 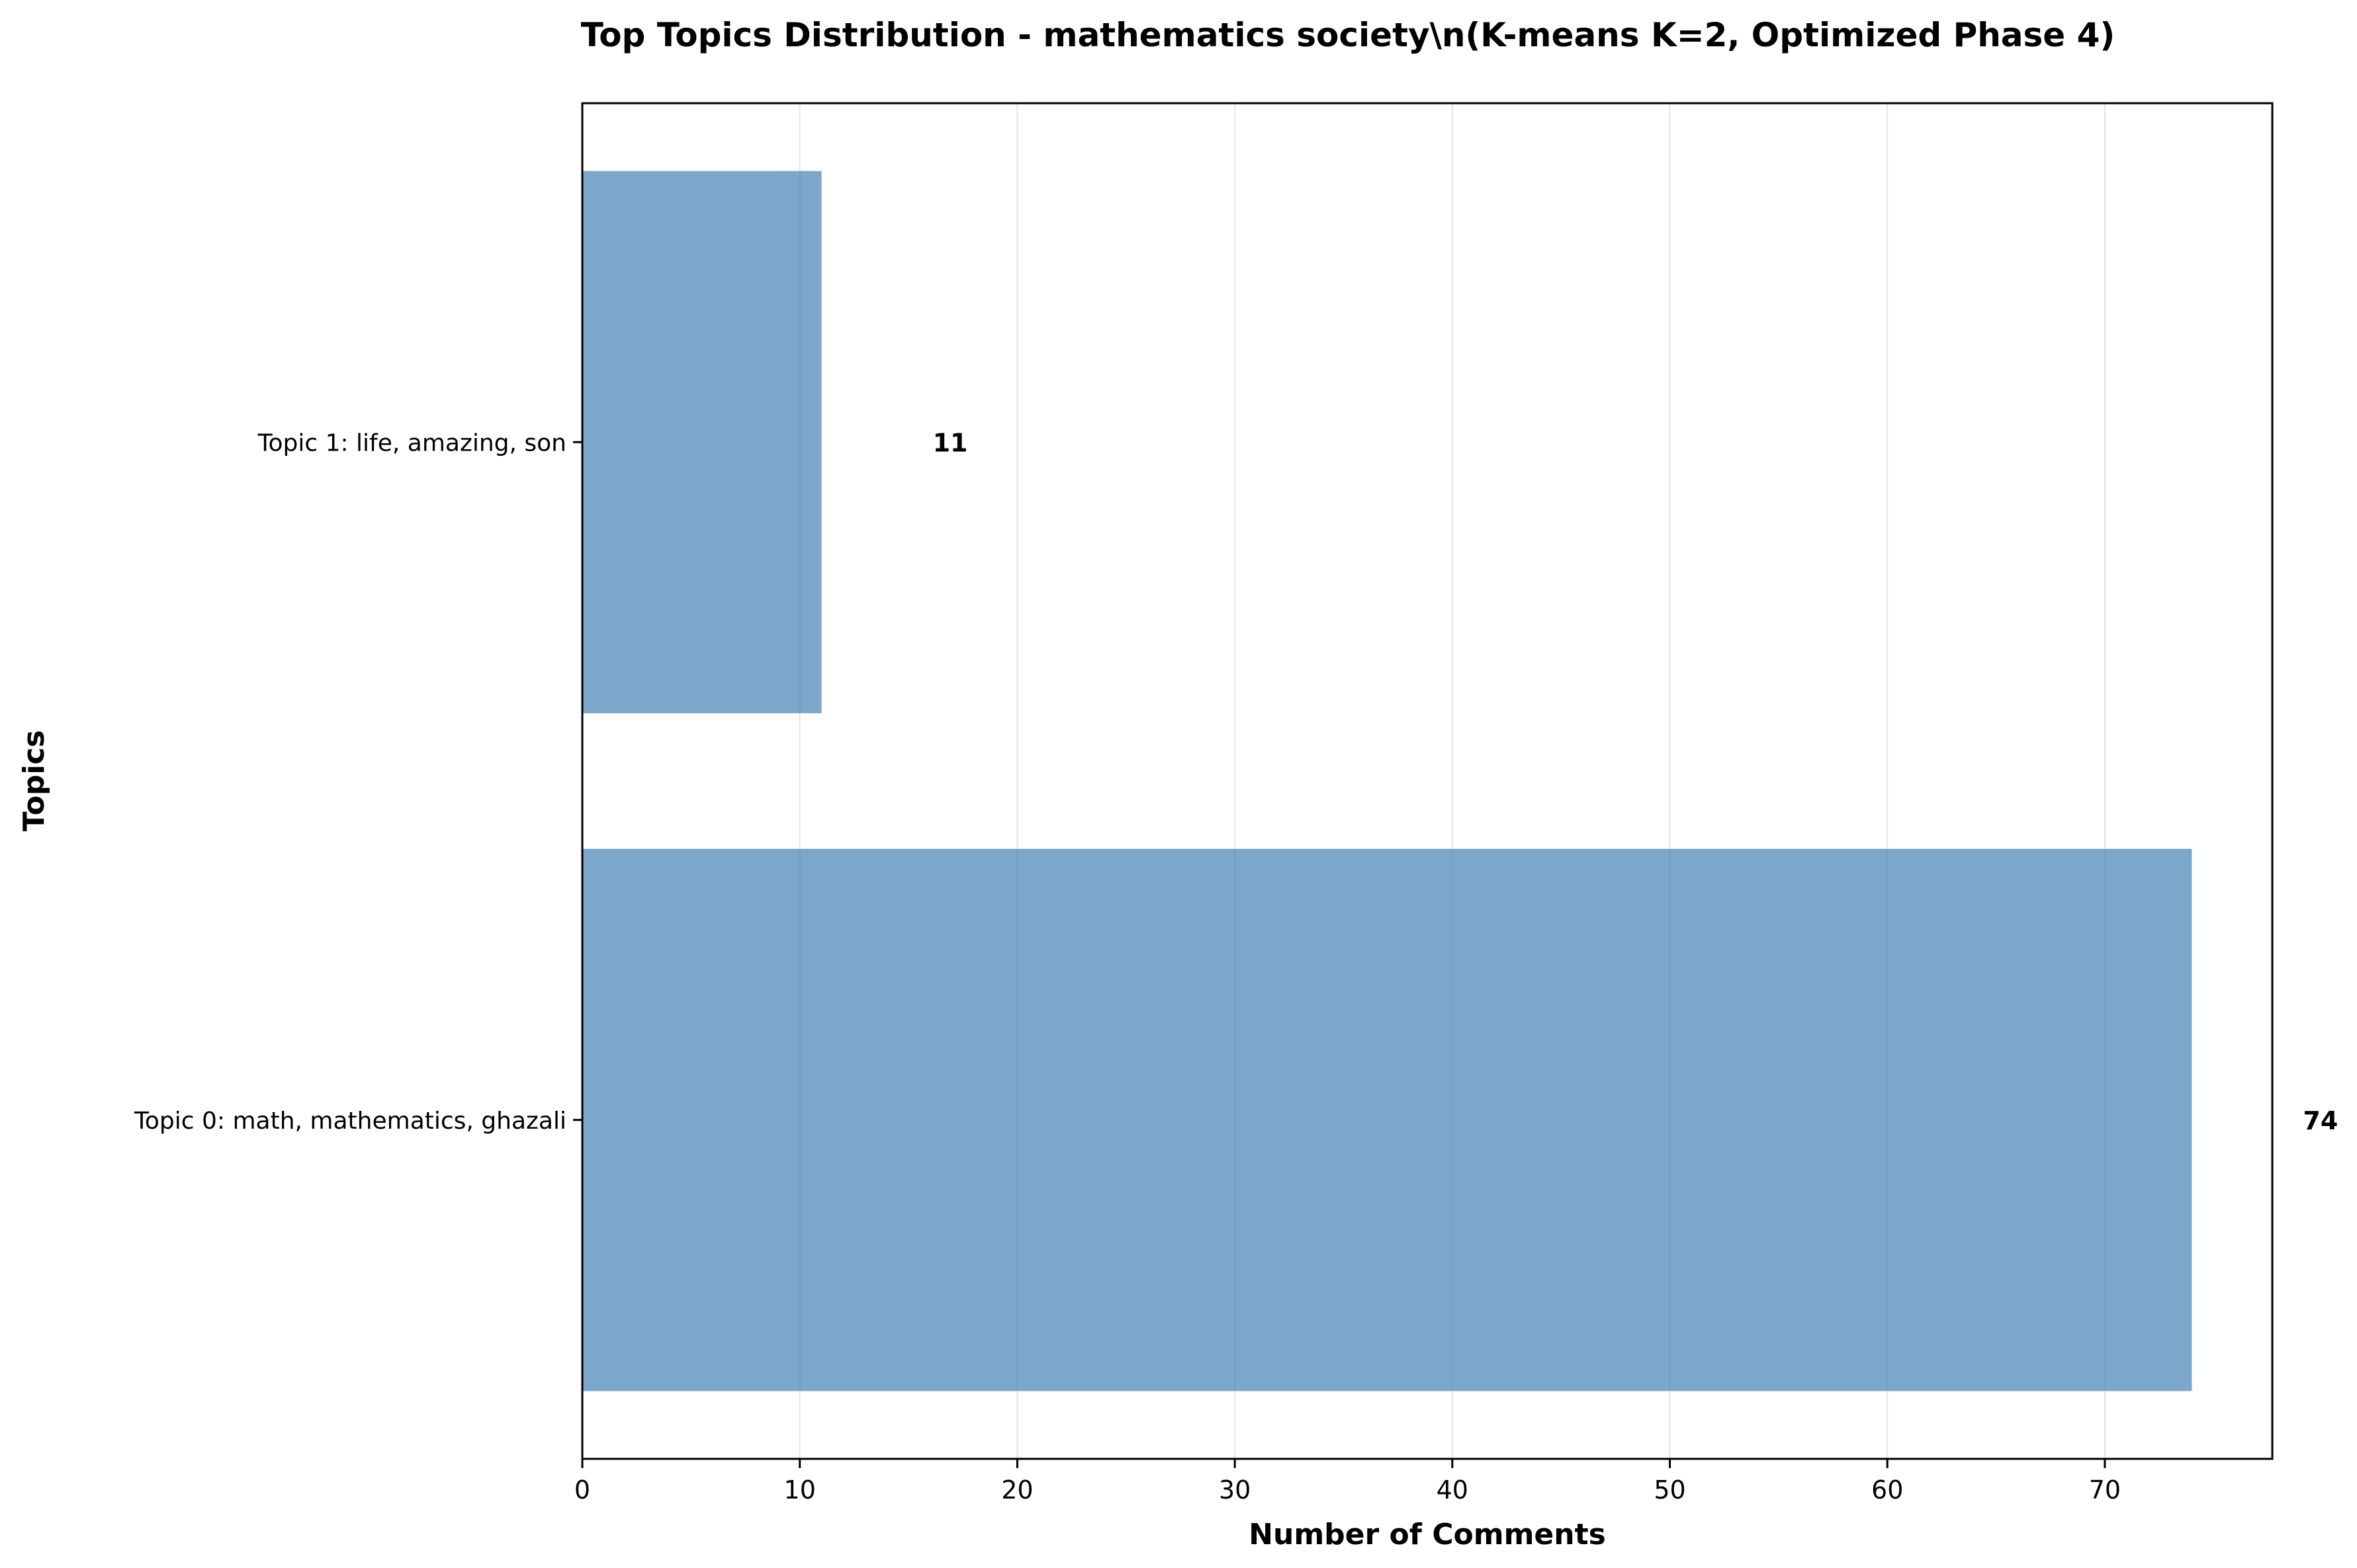 What do you see at coordinates (582, 1490) in the screenshot?
I see `x-tick-label: 0` at bounding box center [582, 1490].